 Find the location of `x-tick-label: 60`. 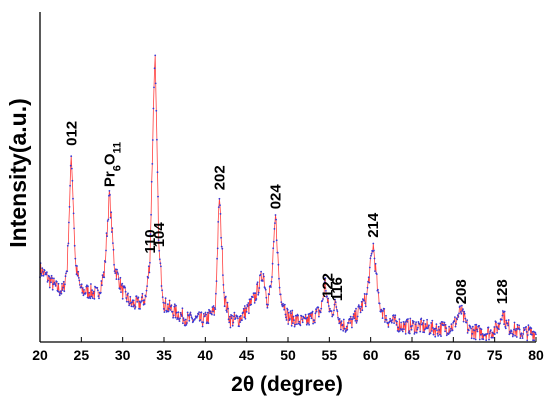

x-tick-label: 60 is located at coordinates (371, 355).